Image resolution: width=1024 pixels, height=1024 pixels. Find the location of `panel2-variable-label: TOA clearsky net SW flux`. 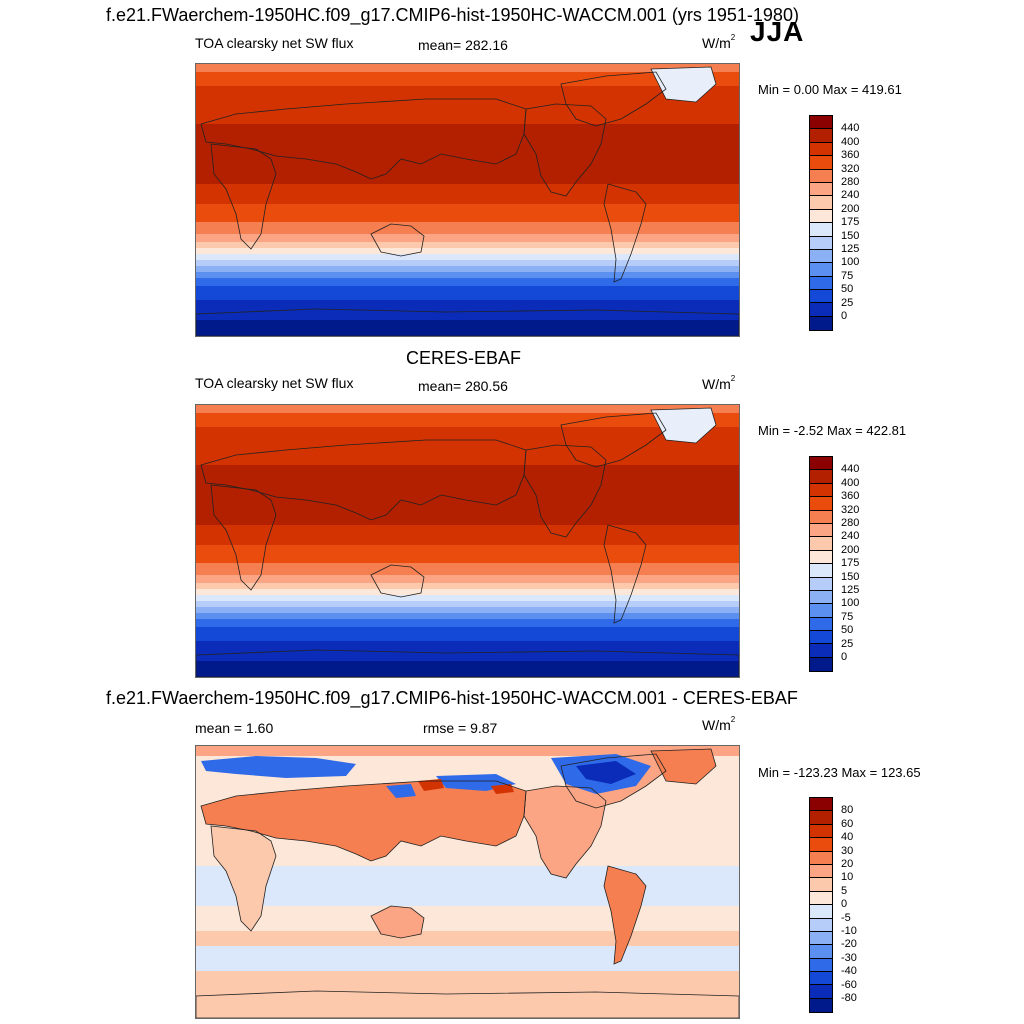

panel2-variable-label: TOA clearsky net SW flux is located at coordinates (274, 383).